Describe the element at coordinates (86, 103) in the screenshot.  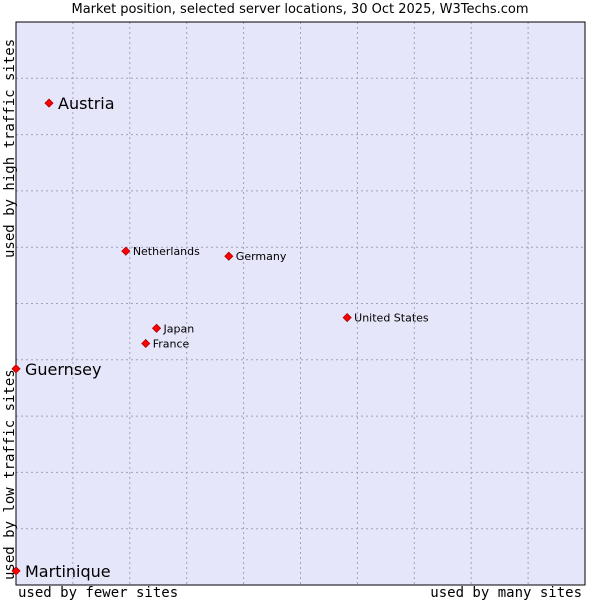
I see `point-label: Austria` at that location.